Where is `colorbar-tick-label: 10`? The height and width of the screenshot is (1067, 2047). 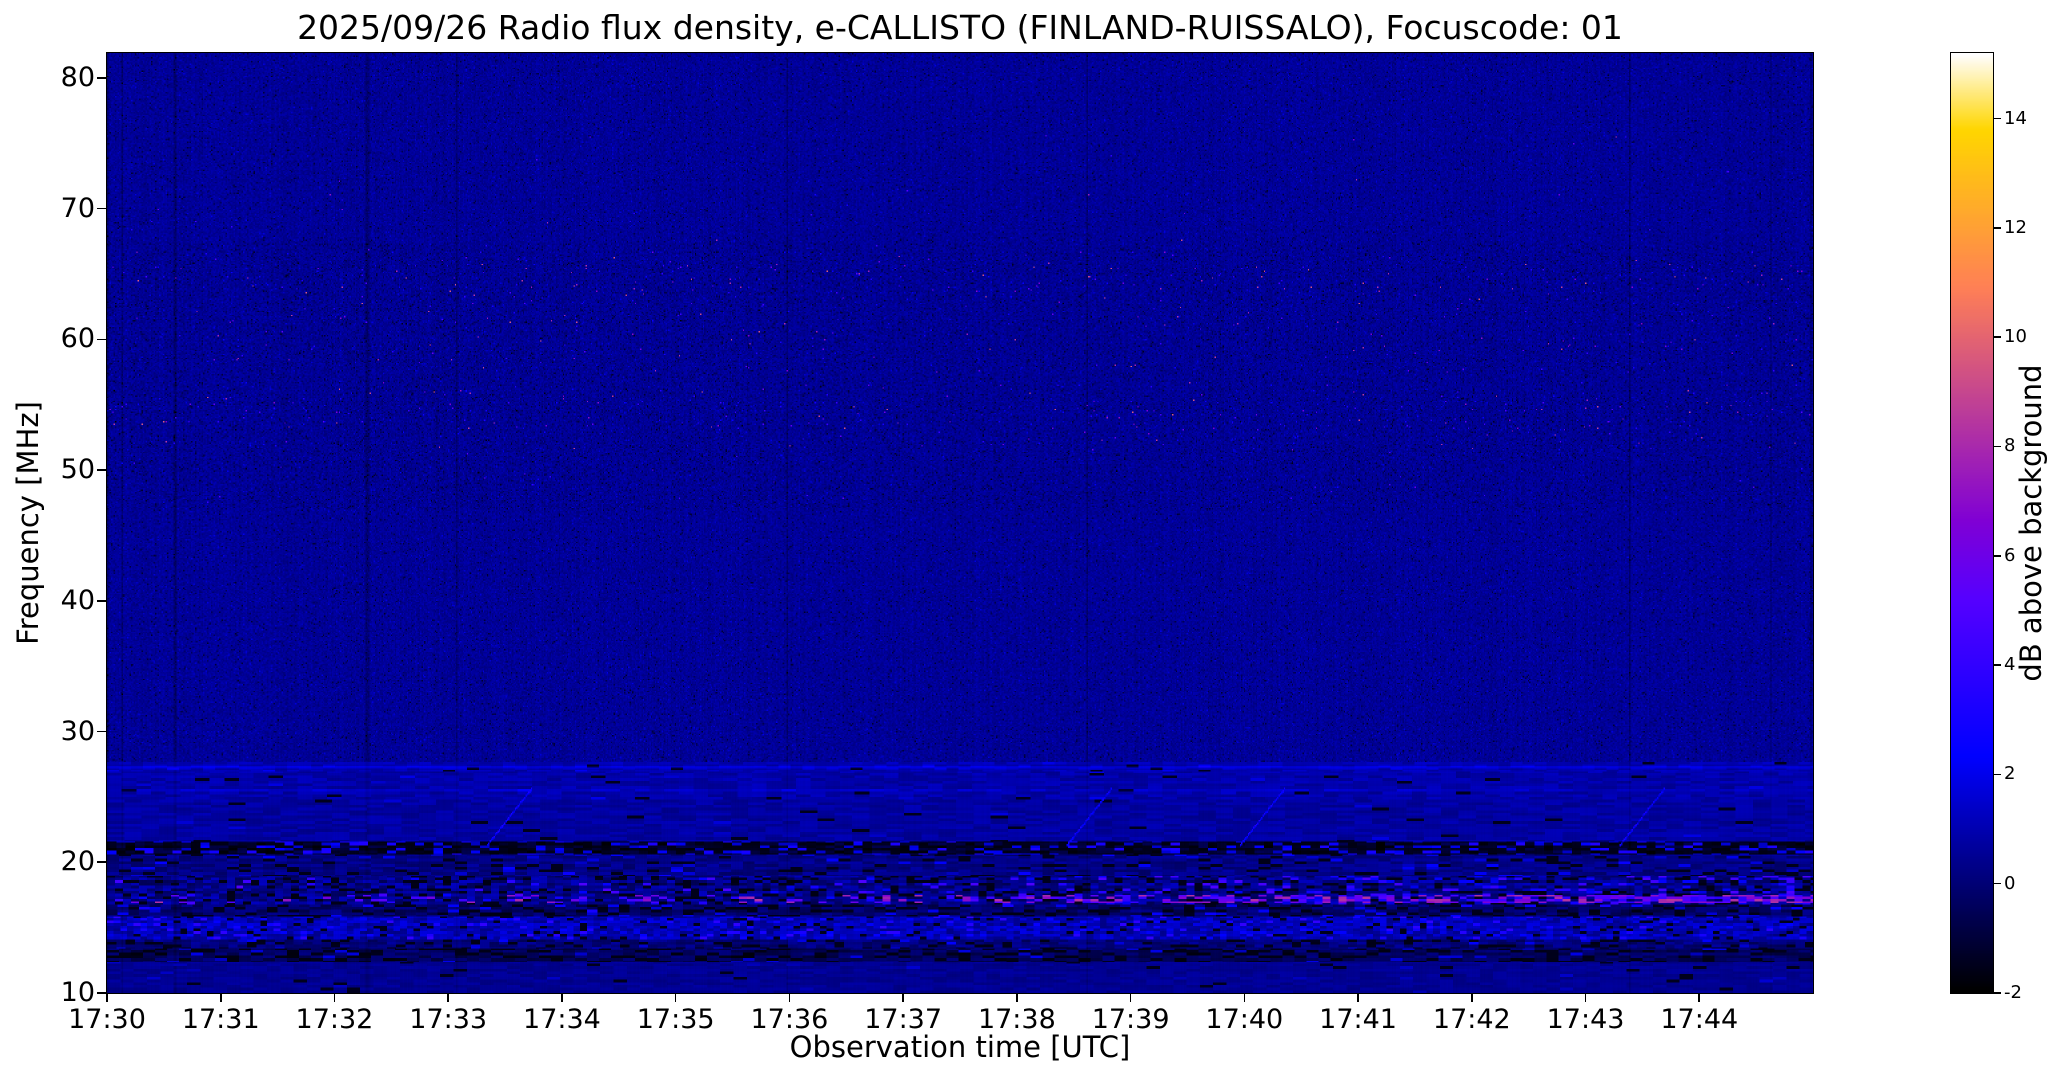
colorbar-tick-label: 10 is located at coordinates (2015, 337).